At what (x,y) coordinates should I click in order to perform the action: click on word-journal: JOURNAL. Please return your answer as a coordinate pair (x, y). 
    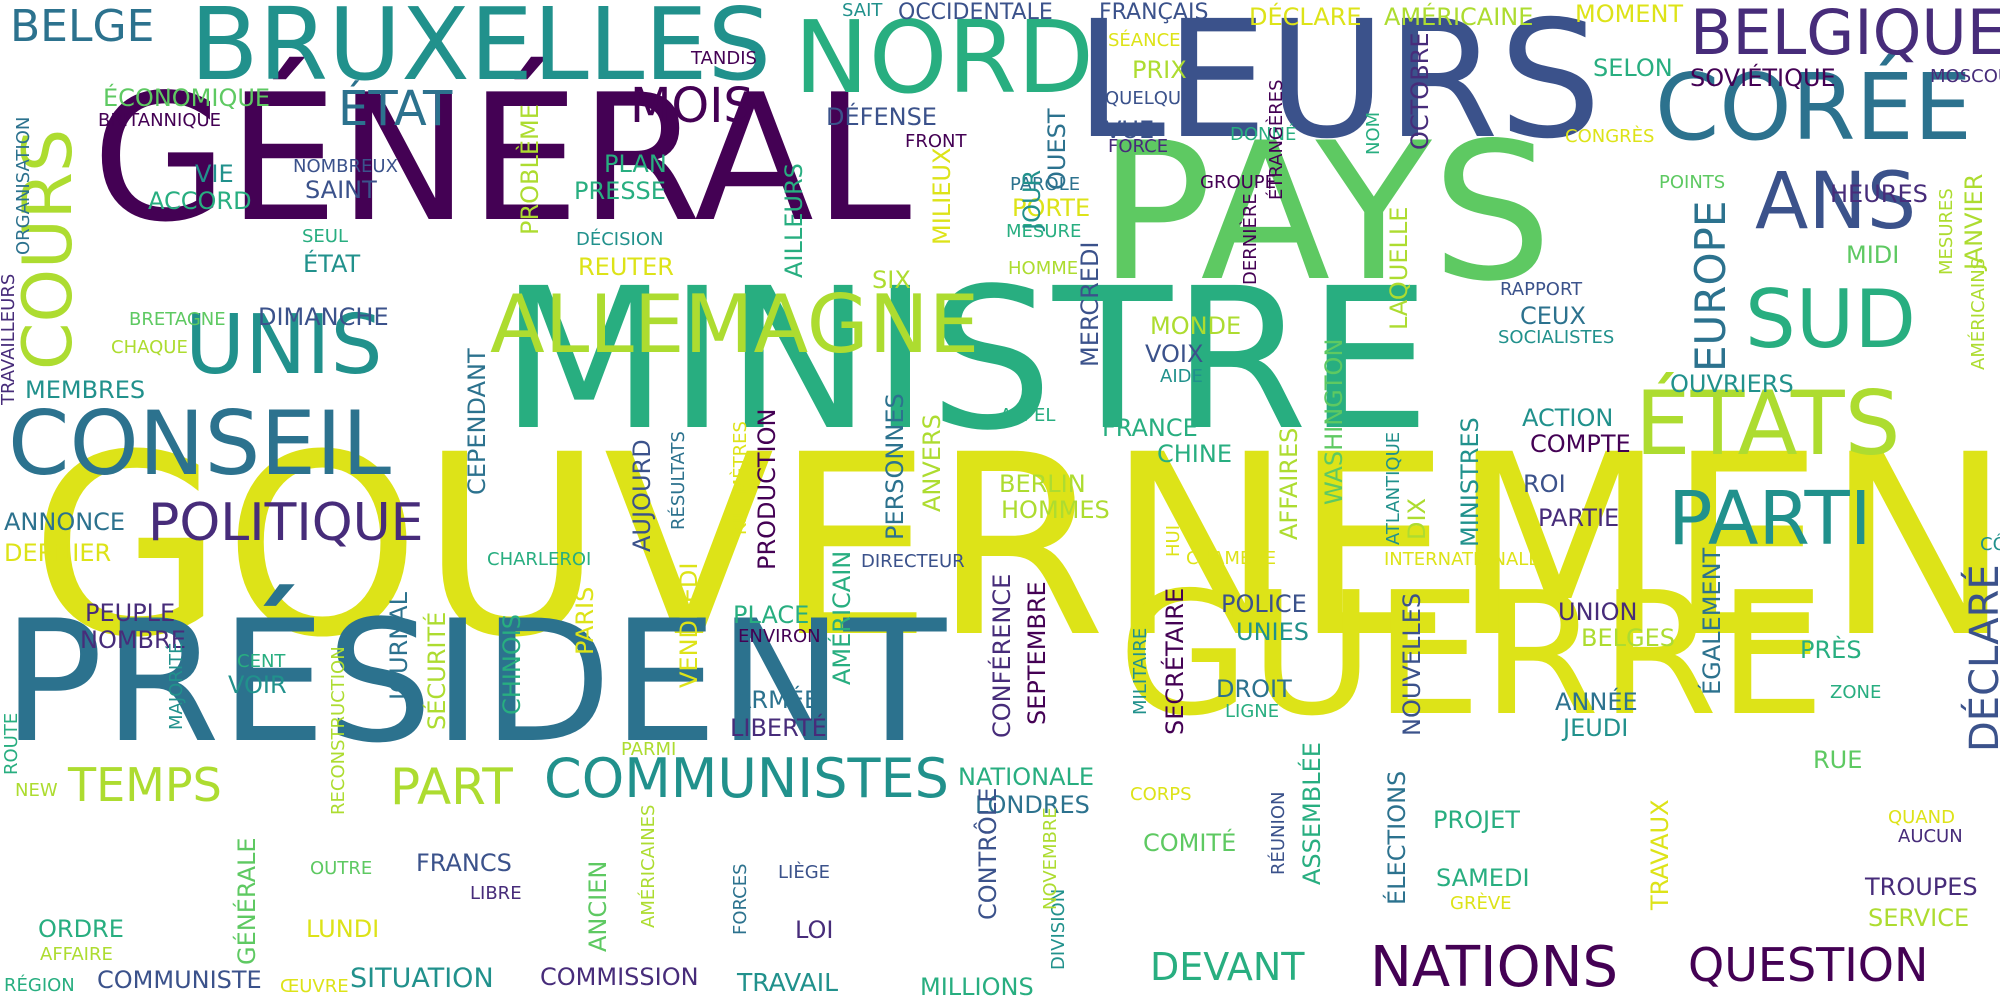
    Looking at the image, I should click on (399, 646).